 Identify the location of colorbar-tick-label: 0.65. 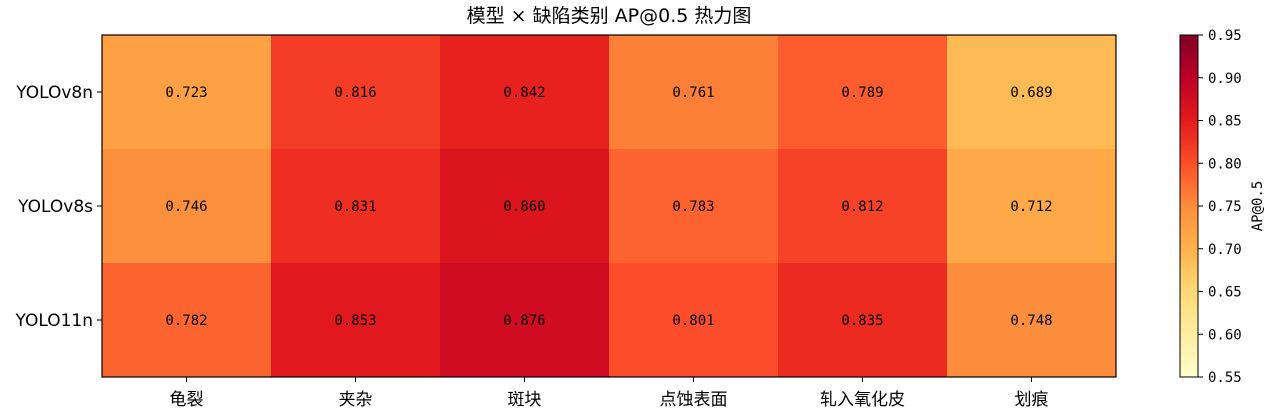
(1225, 293).